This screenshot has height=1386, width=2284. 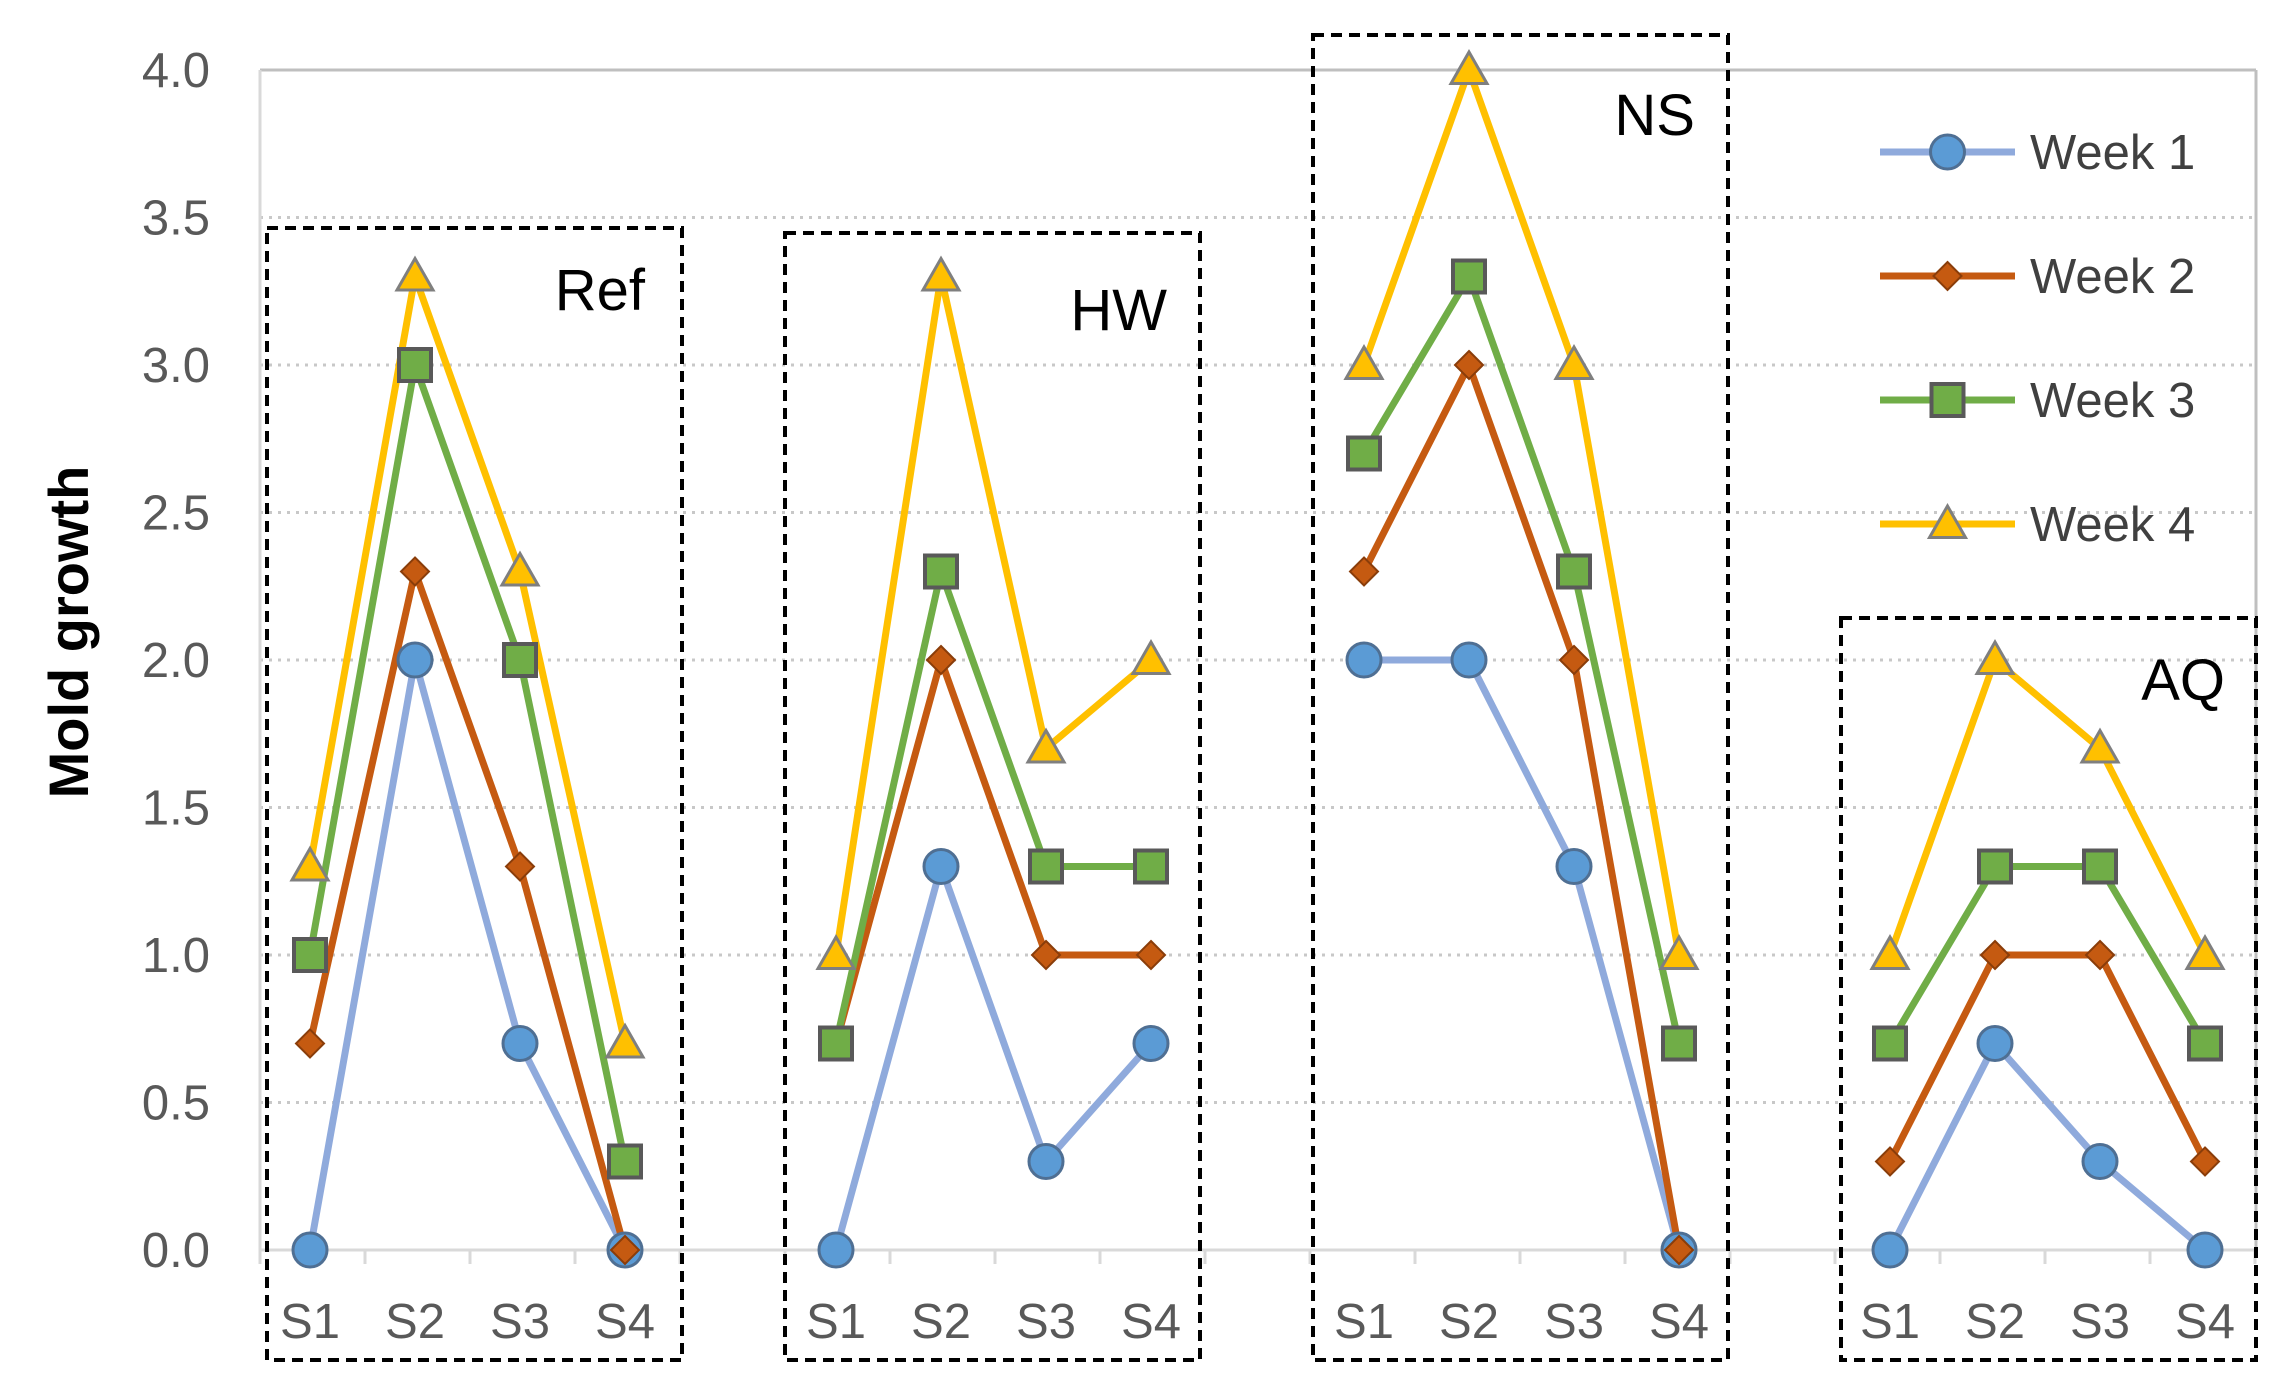 What do you see at coordinates (2037, 339) in the screenshot?
I see `legend: Week 1 Week 2 Week 3 Week 4` at bounding box center [2037, 339].